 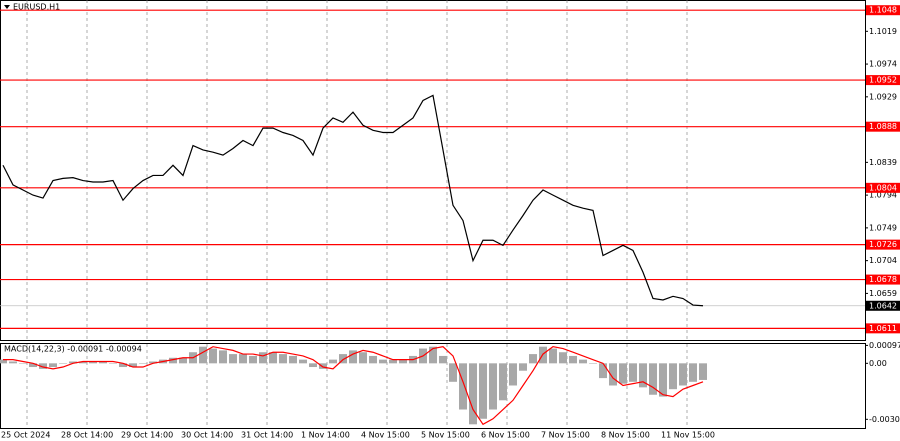 What do you see at coordinates (505, 435) in the screenshot?
I see `x-tick-label: 6 Nov 15:00` at bounding box center [505, 435].